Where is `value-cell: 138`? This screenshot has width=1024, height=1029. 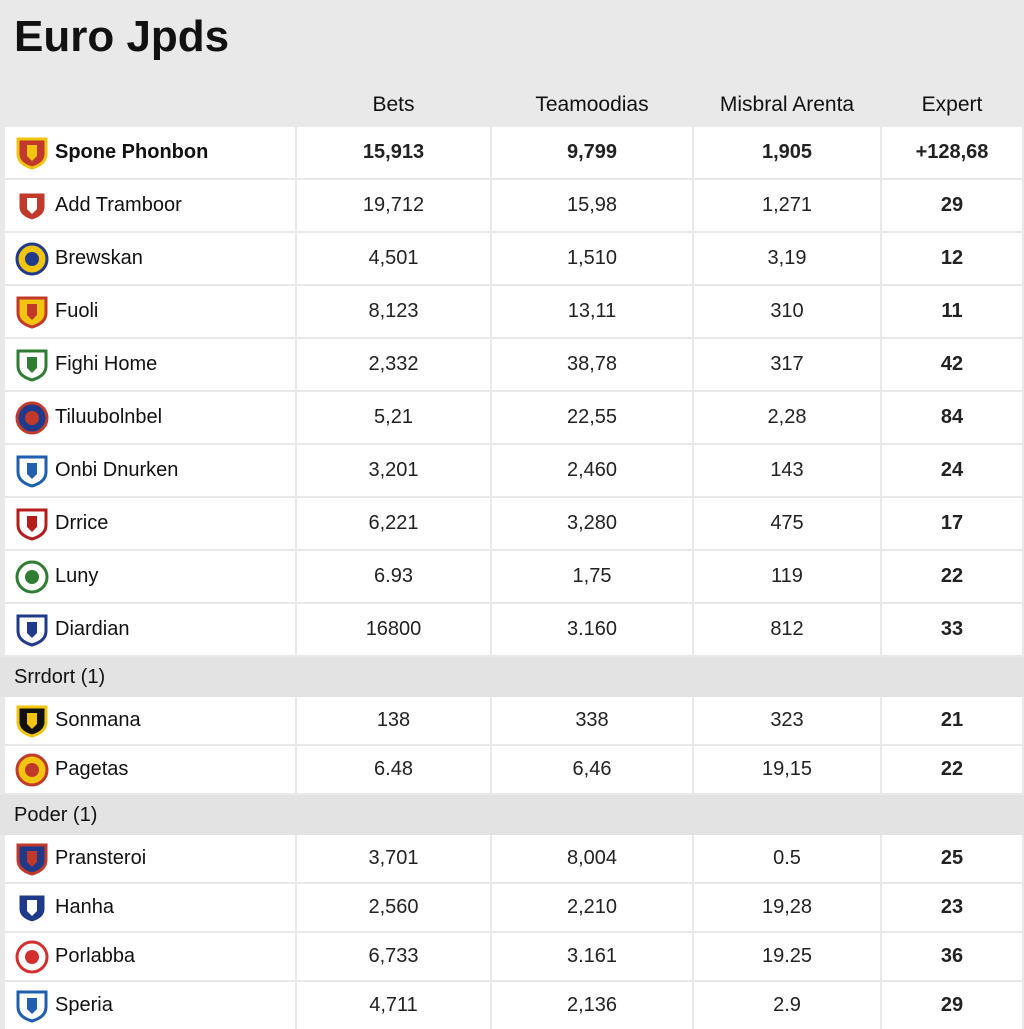
value-cell: 138 is located at coordinates (393, 720).